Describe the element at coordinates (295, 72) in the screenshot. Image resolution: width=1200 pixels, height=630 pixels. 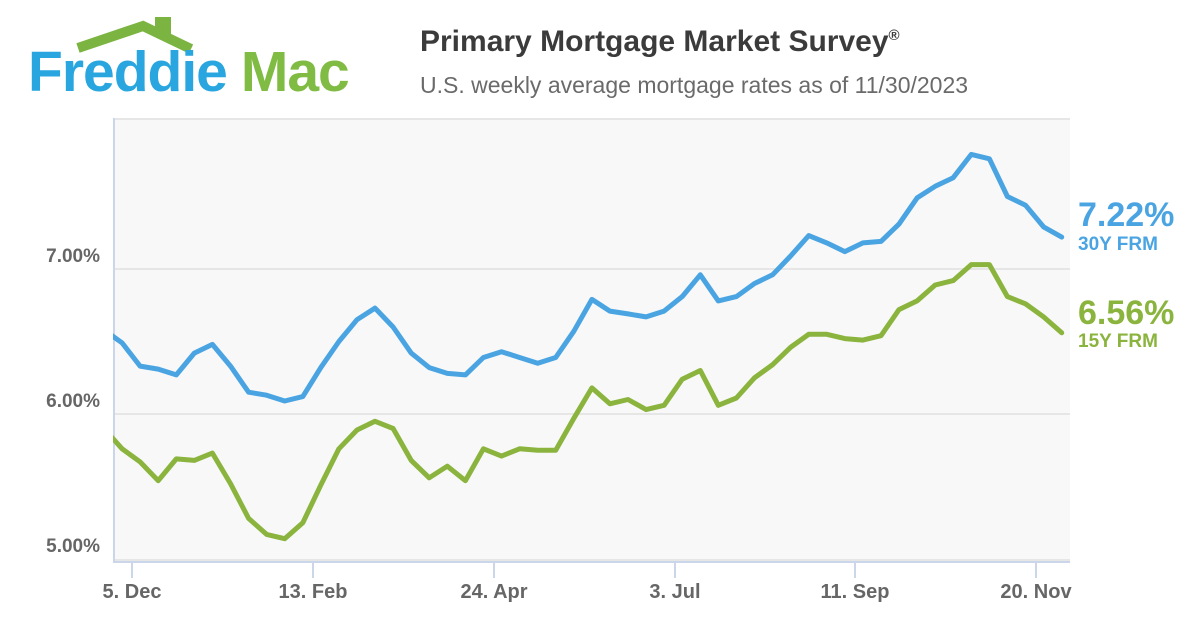
I see `logo-word-mac: Mac` at that location.